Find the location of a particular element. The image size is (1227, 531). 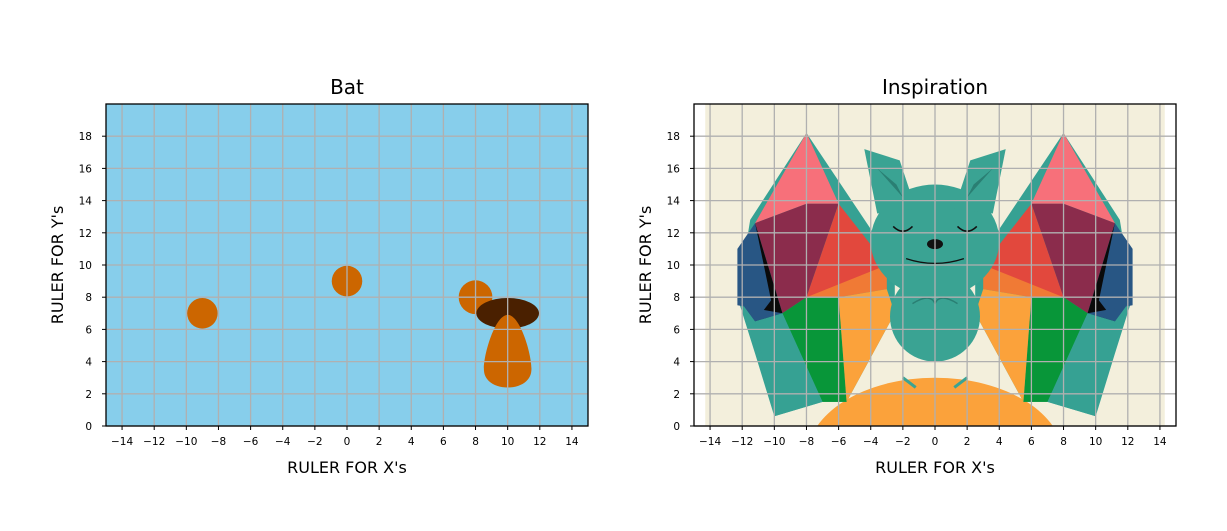

bat-inner-ear-right is located at coordinates (980, 183).